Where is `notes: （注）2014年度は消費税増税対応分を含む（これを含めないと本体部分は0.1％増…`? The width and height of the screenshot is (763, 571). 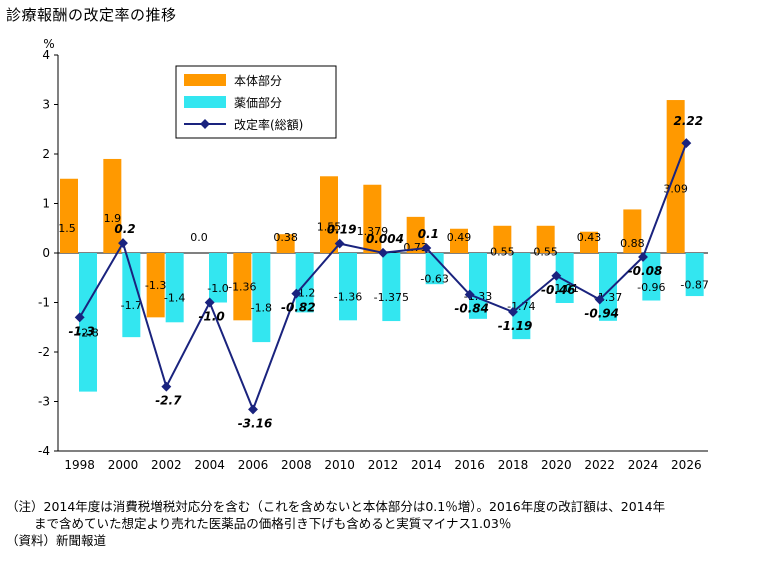
notes: （注）2014年度は消費税増税対応分を含む（これを含めないと本体部分は0.1％増… is located at coordinates (335, 523).